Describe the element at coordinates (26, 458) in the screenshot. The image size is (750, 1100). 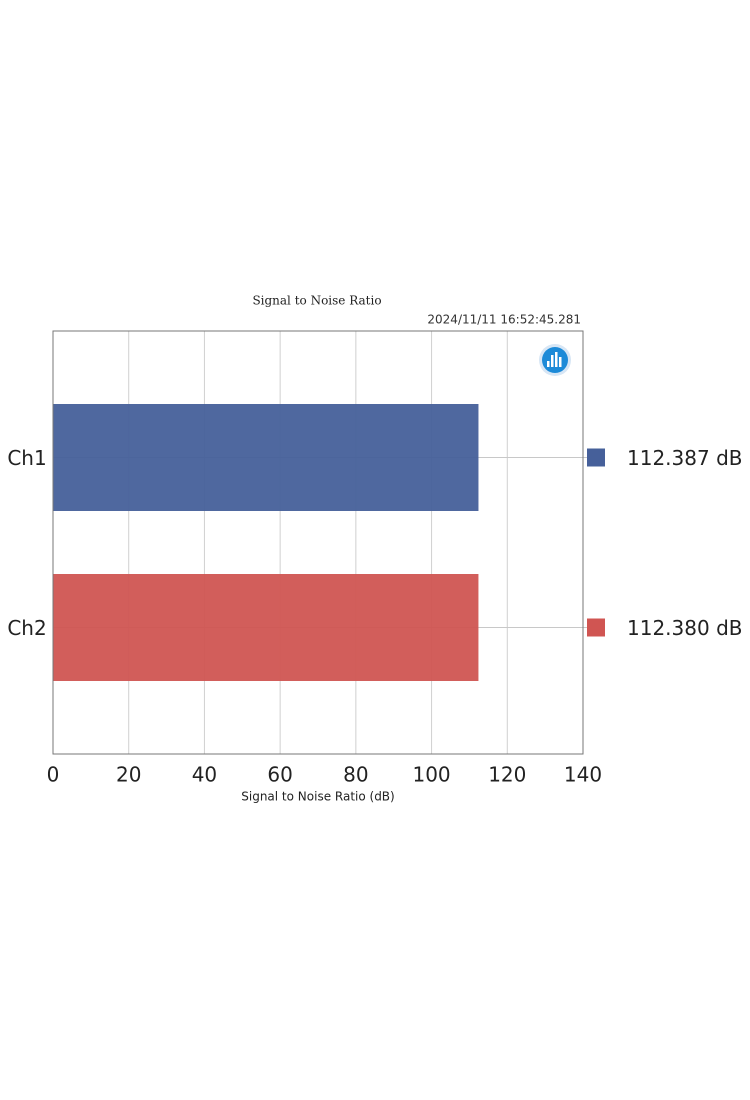
I see `y-tick-label: Ch1` at that location.